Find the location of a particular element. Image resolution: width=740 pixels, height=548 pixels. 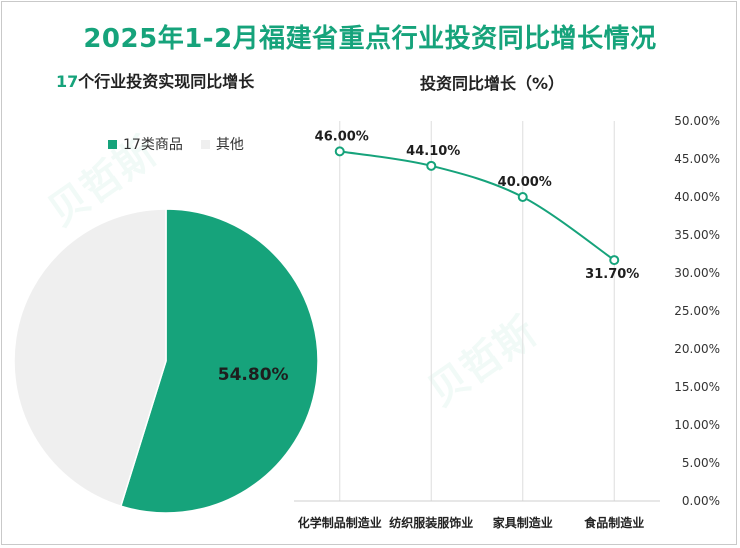

data-label: 44.10% is located at coordinates (433, 151).